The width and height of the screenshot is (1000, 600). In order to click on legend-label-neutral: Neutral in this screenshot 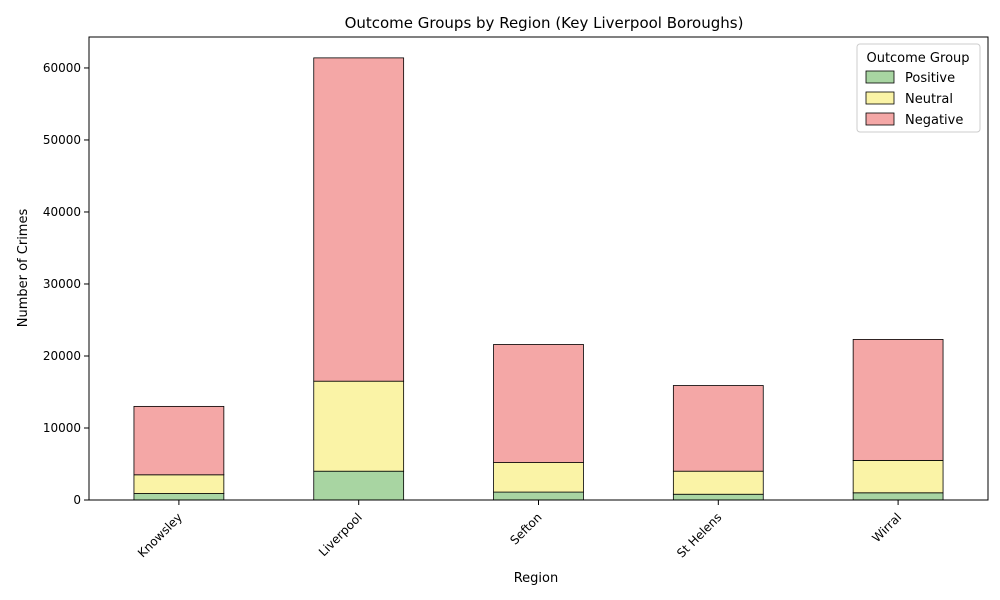, I will do `click(929, 99)`.